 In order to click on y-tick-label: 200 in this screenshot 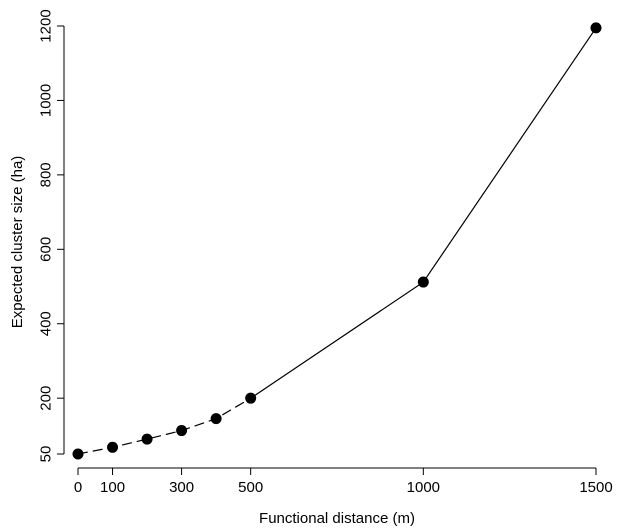, I will do `click(46, 398)`.